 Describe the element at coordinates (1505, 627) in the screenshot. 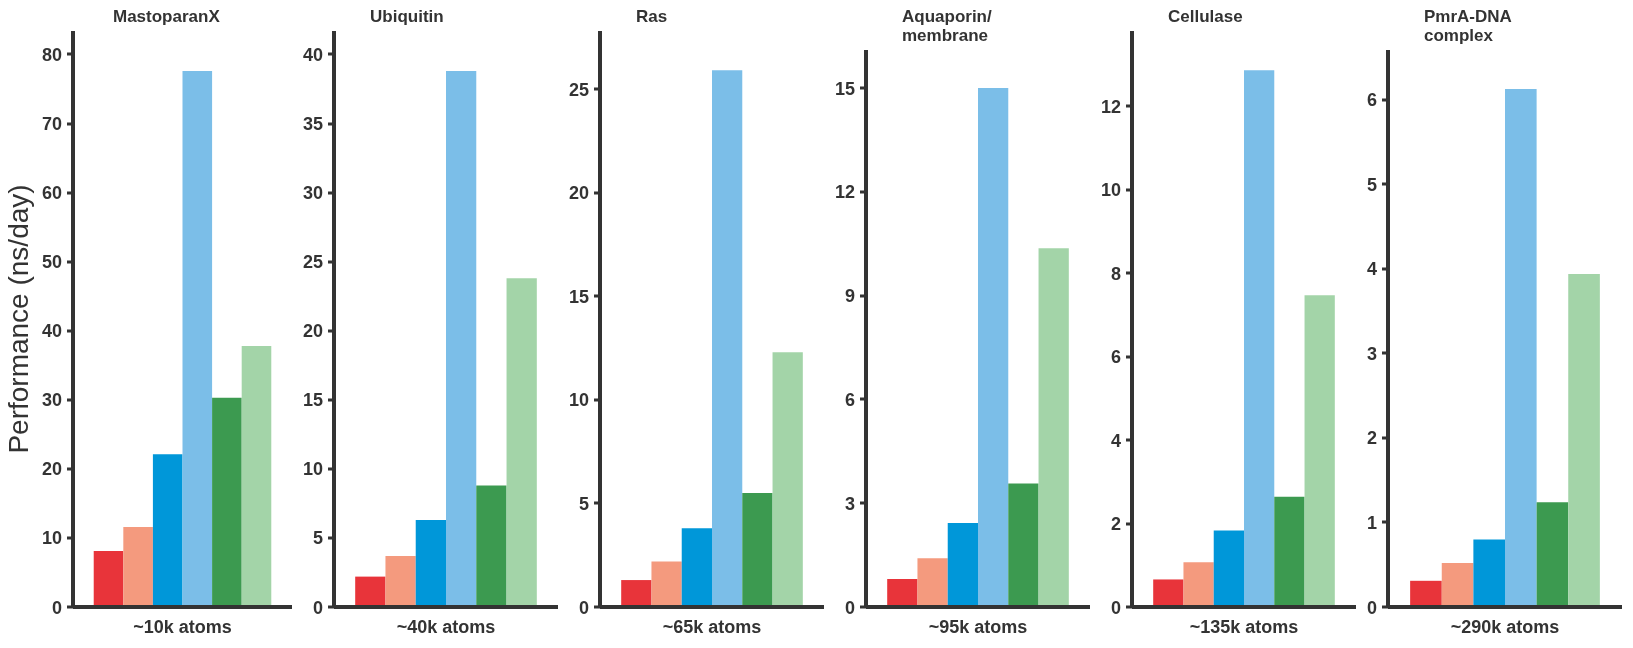

I see `x-axis-title: ~290k atoms` at that location.